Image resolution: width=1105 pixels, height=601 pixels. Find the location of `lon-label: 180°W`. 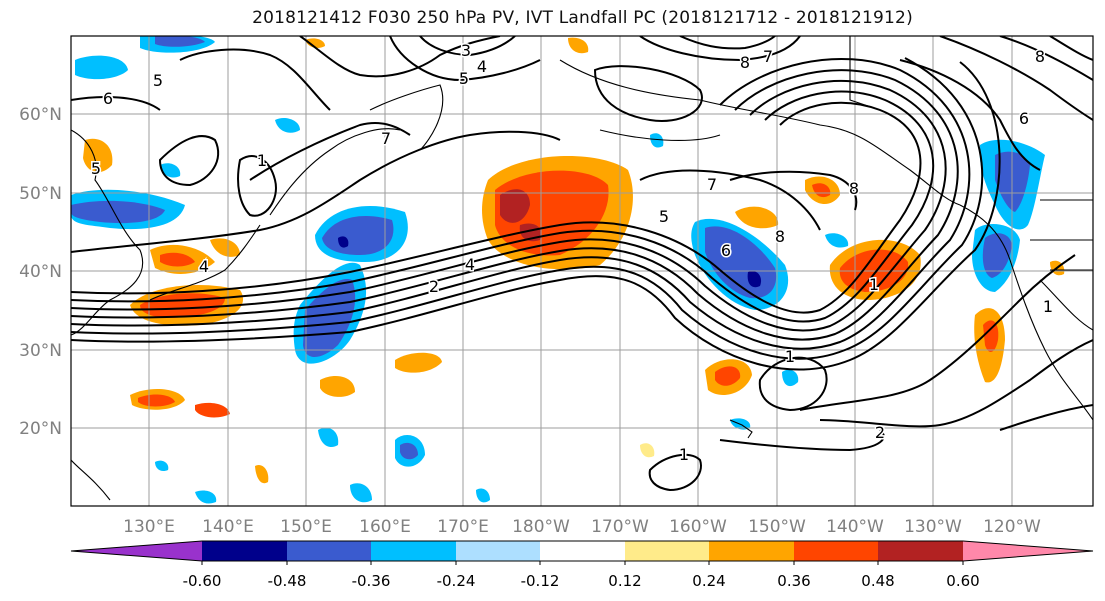

lon-label: 180°W is located at coordinates (541, 527).